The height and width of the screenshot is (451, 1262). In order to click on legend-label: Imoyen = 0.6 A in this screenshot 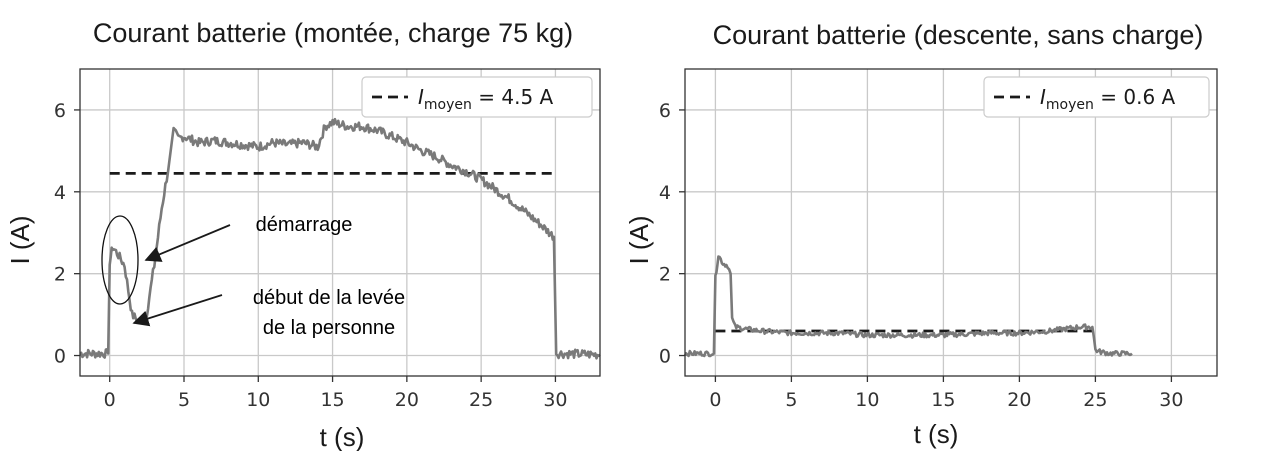, I will do `click(1108, 99)`.